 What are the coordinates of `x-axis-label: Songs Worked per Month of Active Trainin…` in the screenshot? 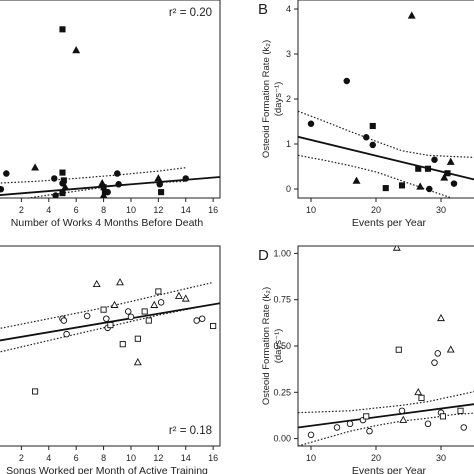 It's located at (107, 469).